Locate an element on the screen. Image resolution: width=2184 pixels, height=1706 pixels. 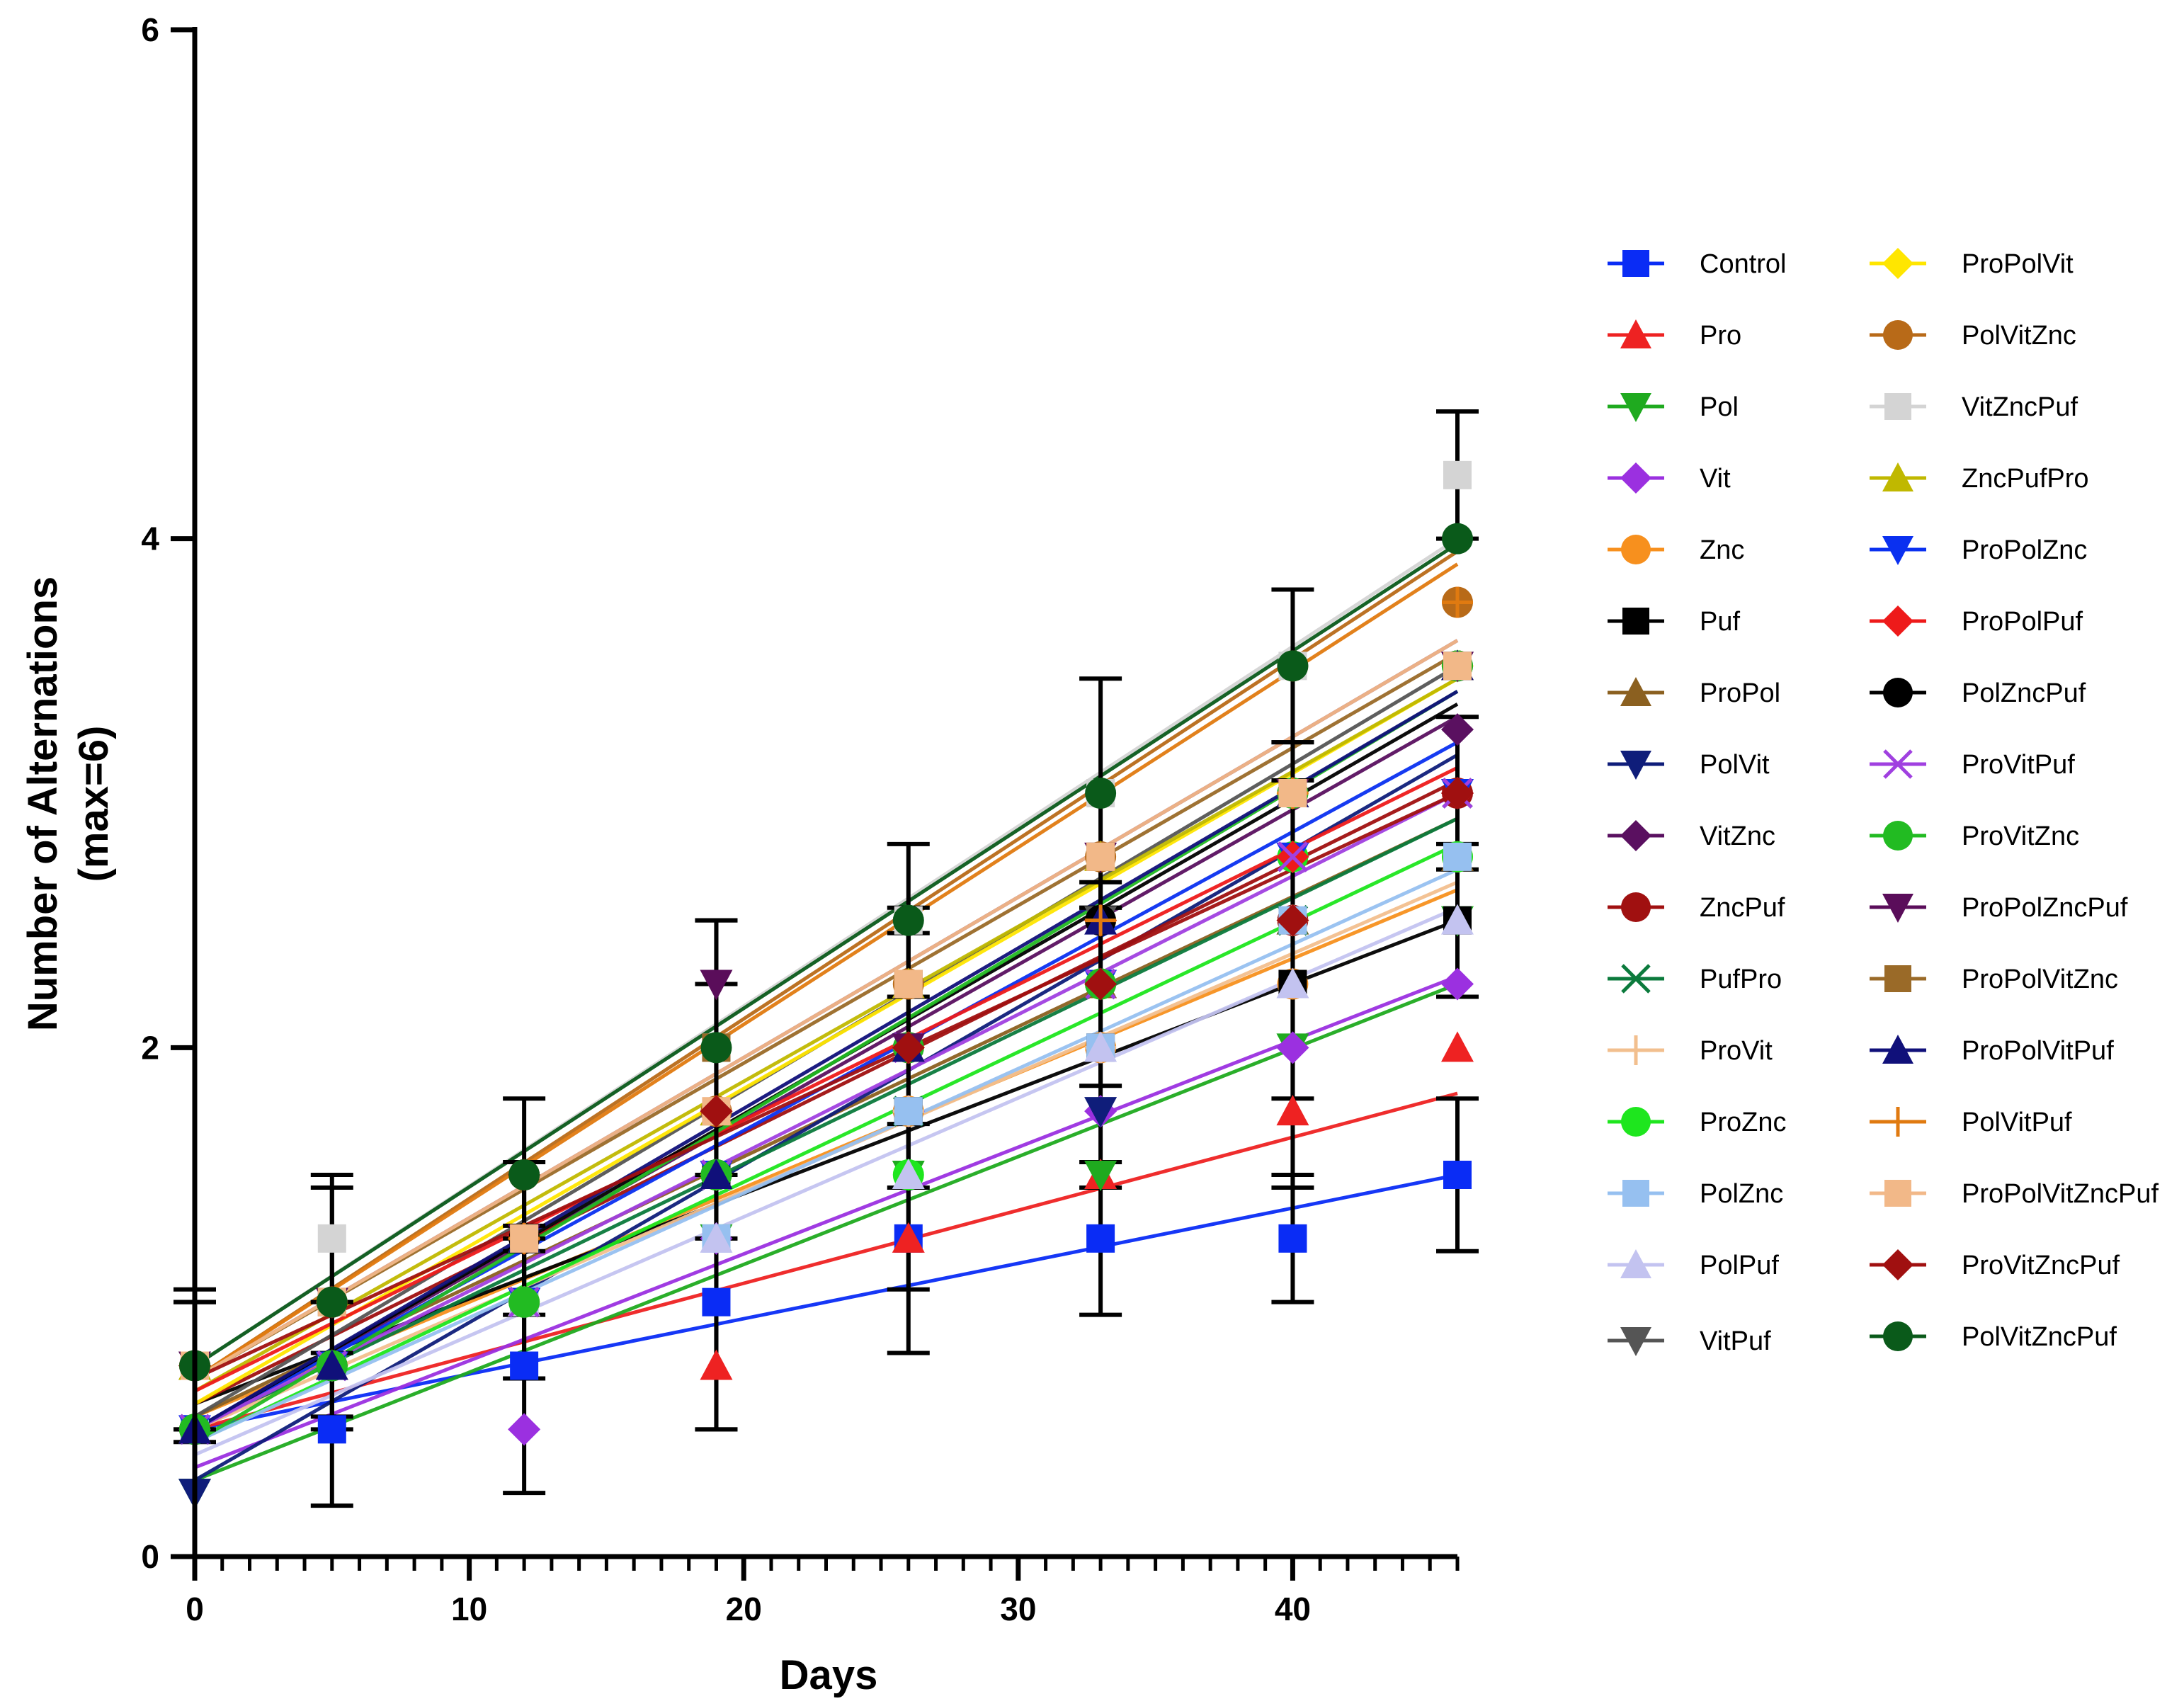
legend-label: ProPolPuf is located at coordinates (2023, 622).